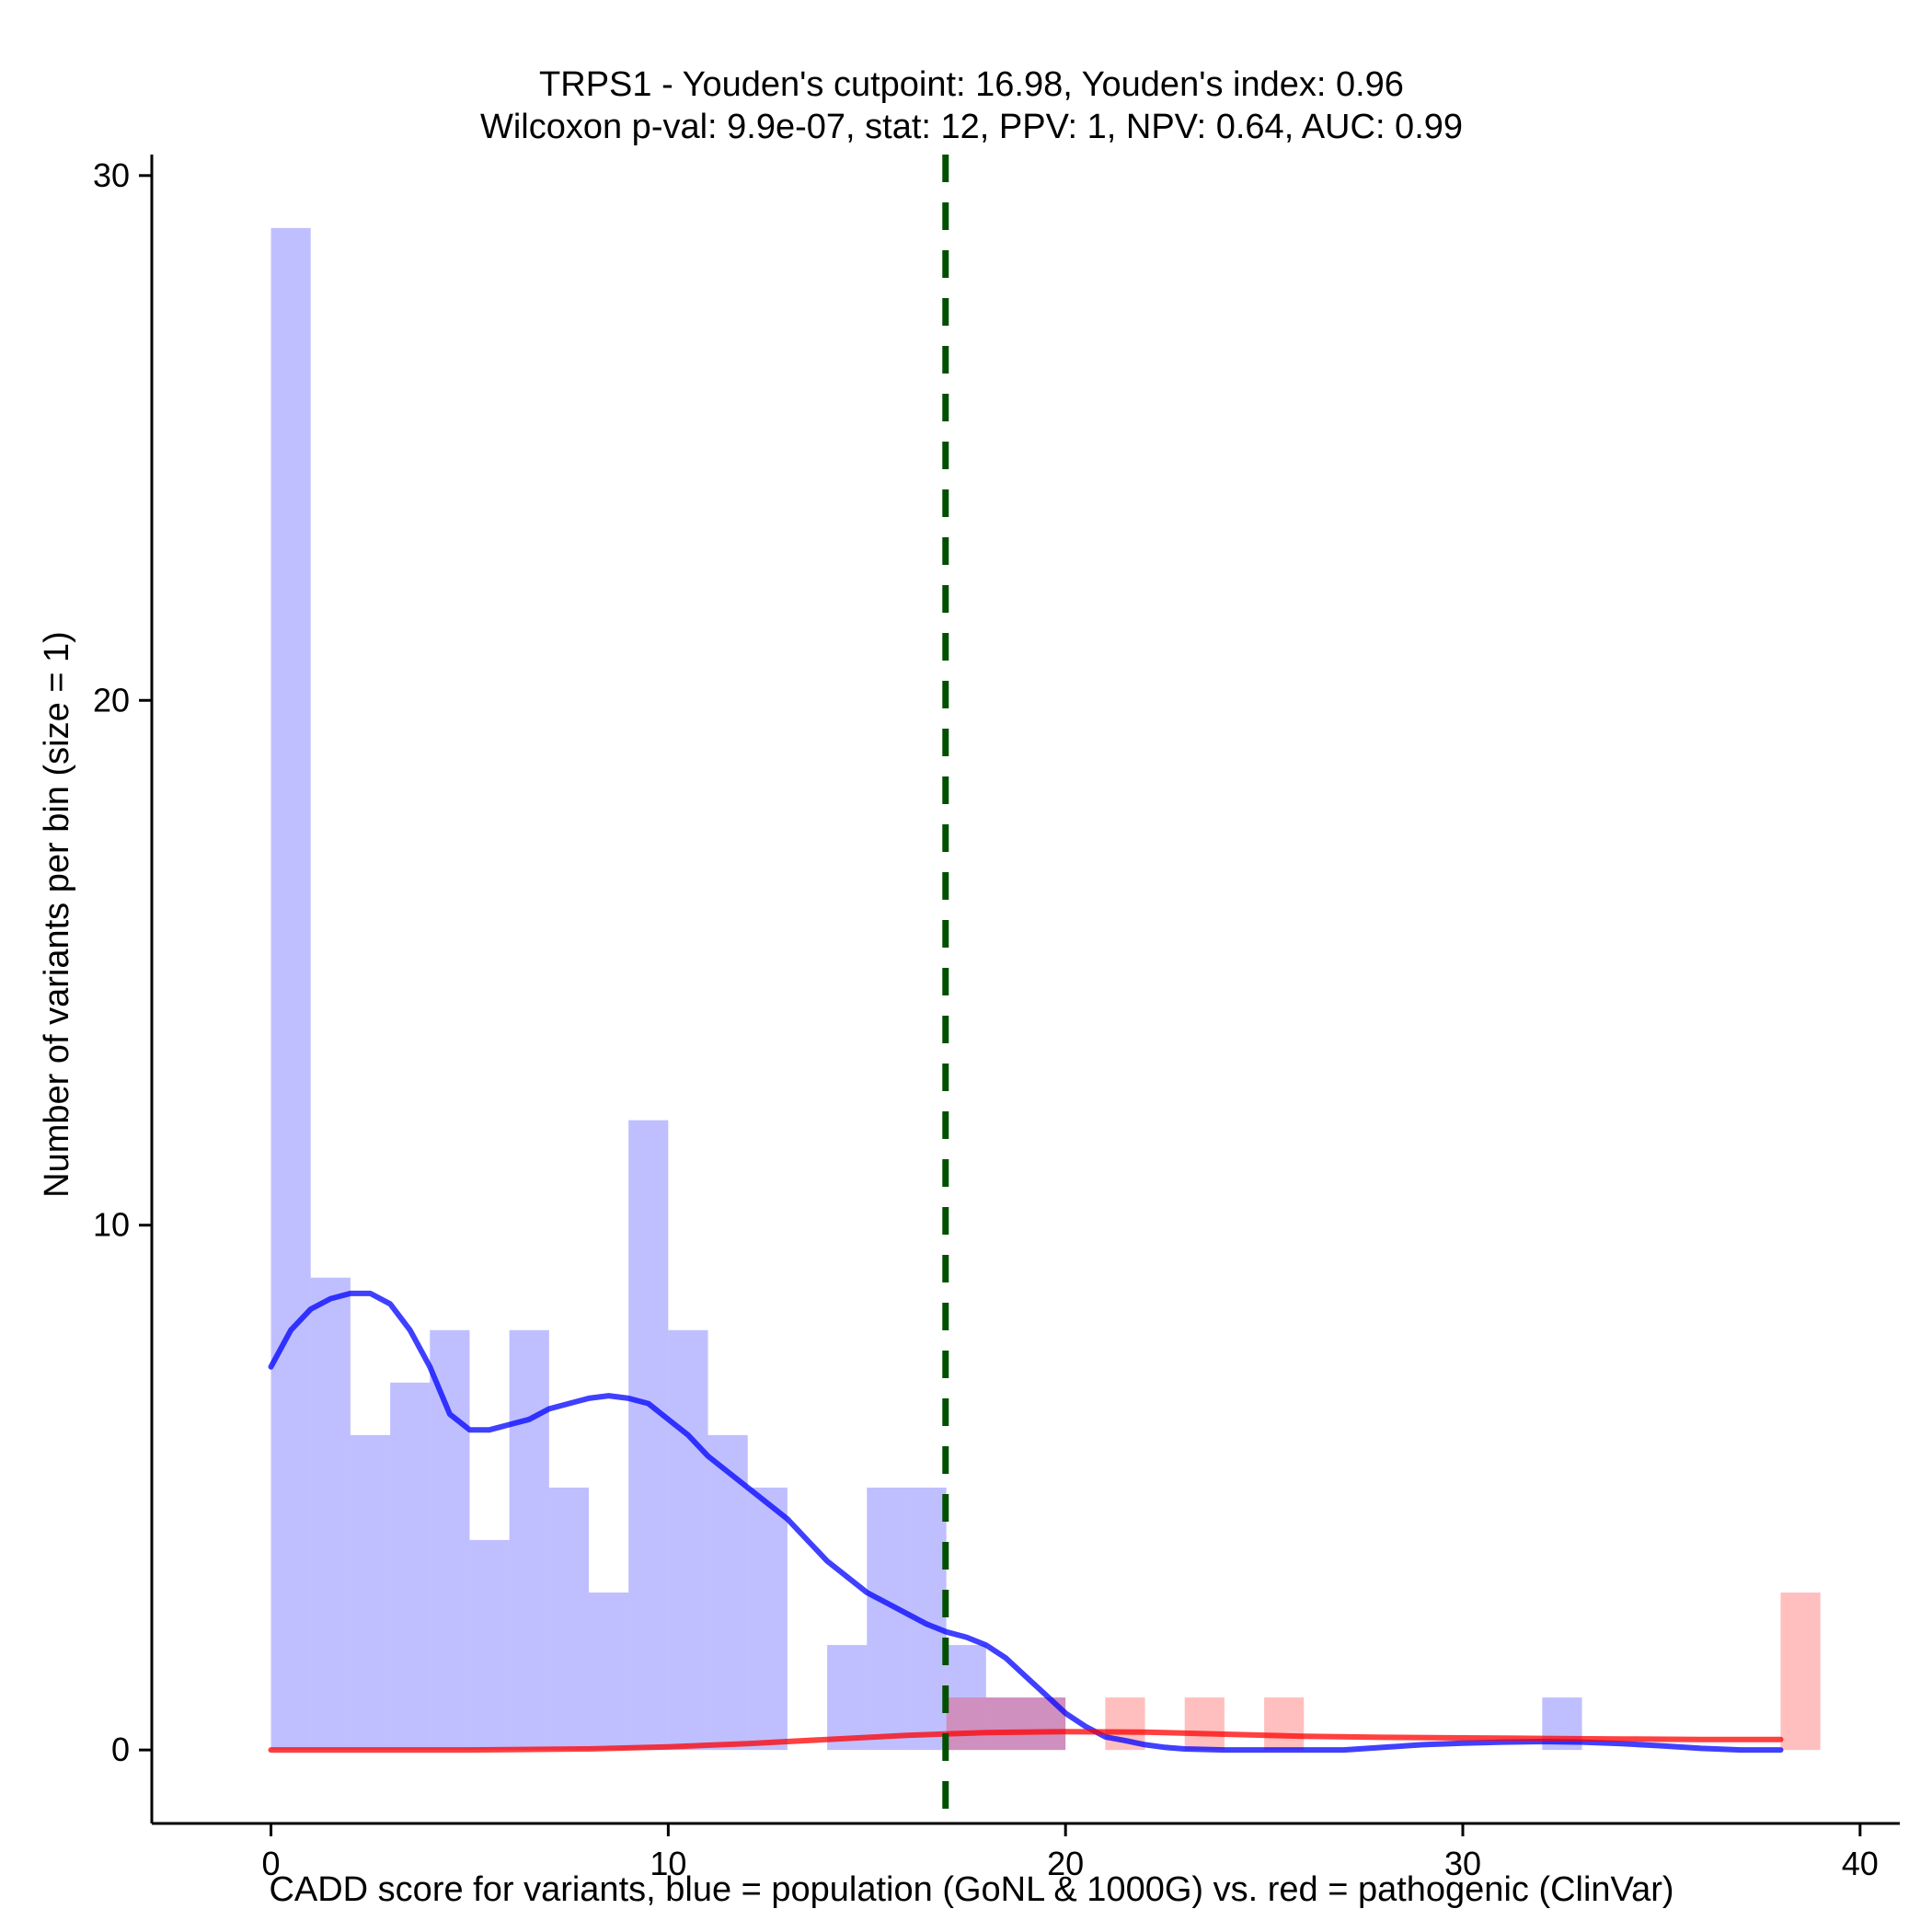 Image resolution: width=1932 pixels, height=1932 pixels. Describe the element at coordinates (1462, 1863) in the screenshot. I see `x-tick-label: 30` at that location.